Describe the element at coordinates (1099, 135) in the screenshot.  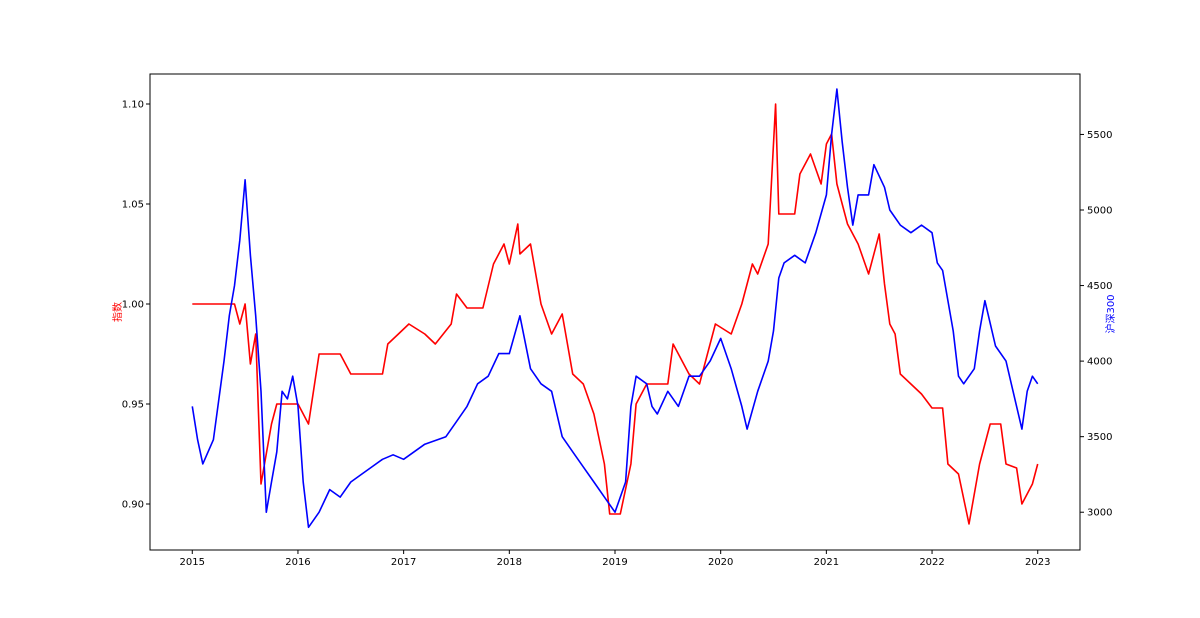
I see `right-y-tick-label: 5500` at that location.